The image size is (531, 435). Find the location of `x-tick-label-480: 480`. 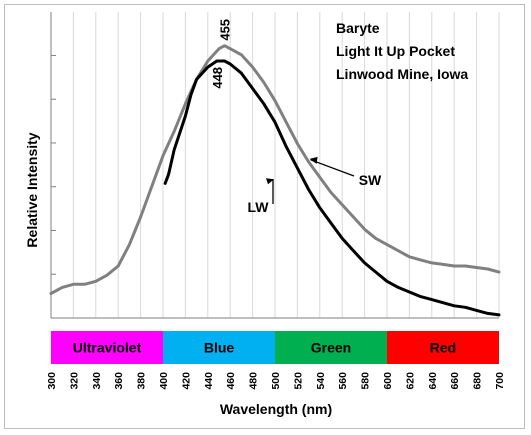

x-tick-label-480: 480 is located at coordinates (254, 381).